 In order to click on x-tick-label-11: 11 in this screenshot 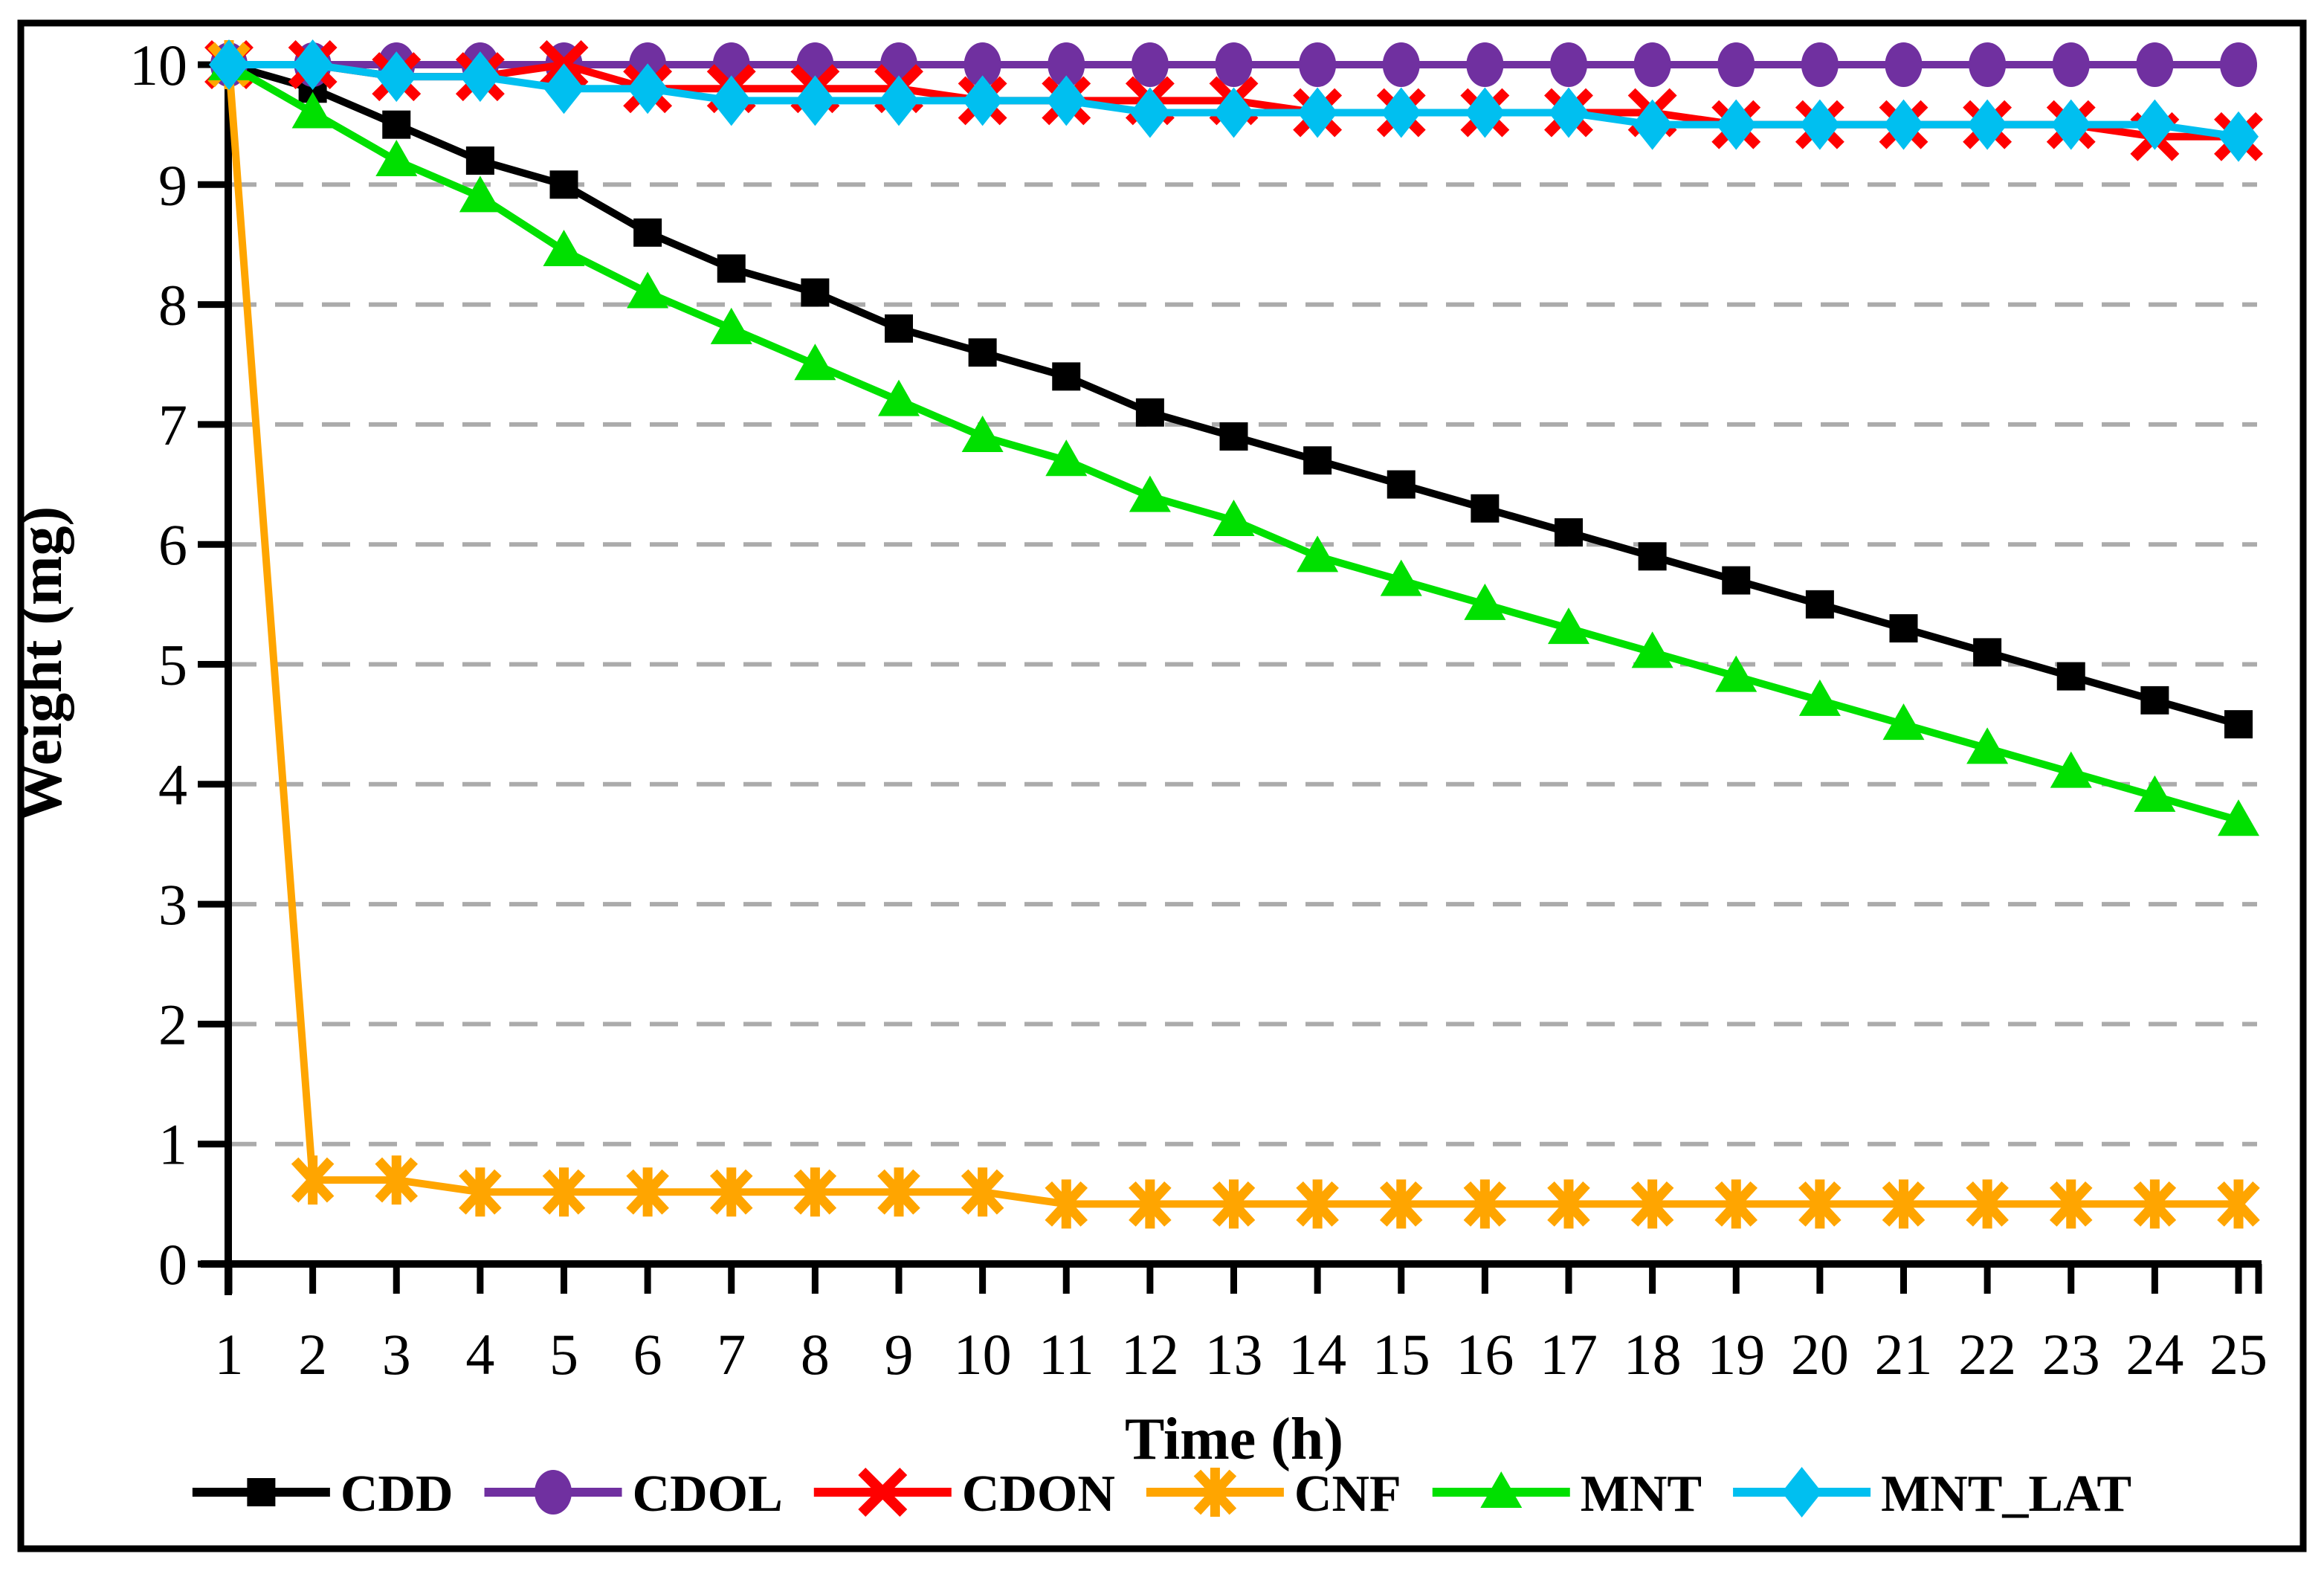, I will do `click(1066, 1354)`.